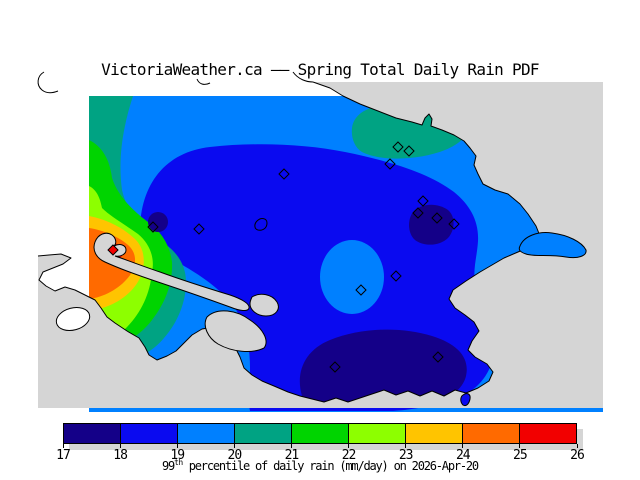  Describe the element at coordinates (406, 455) in the screenshot. I see `colorbar-tick-label: 23` at that location.